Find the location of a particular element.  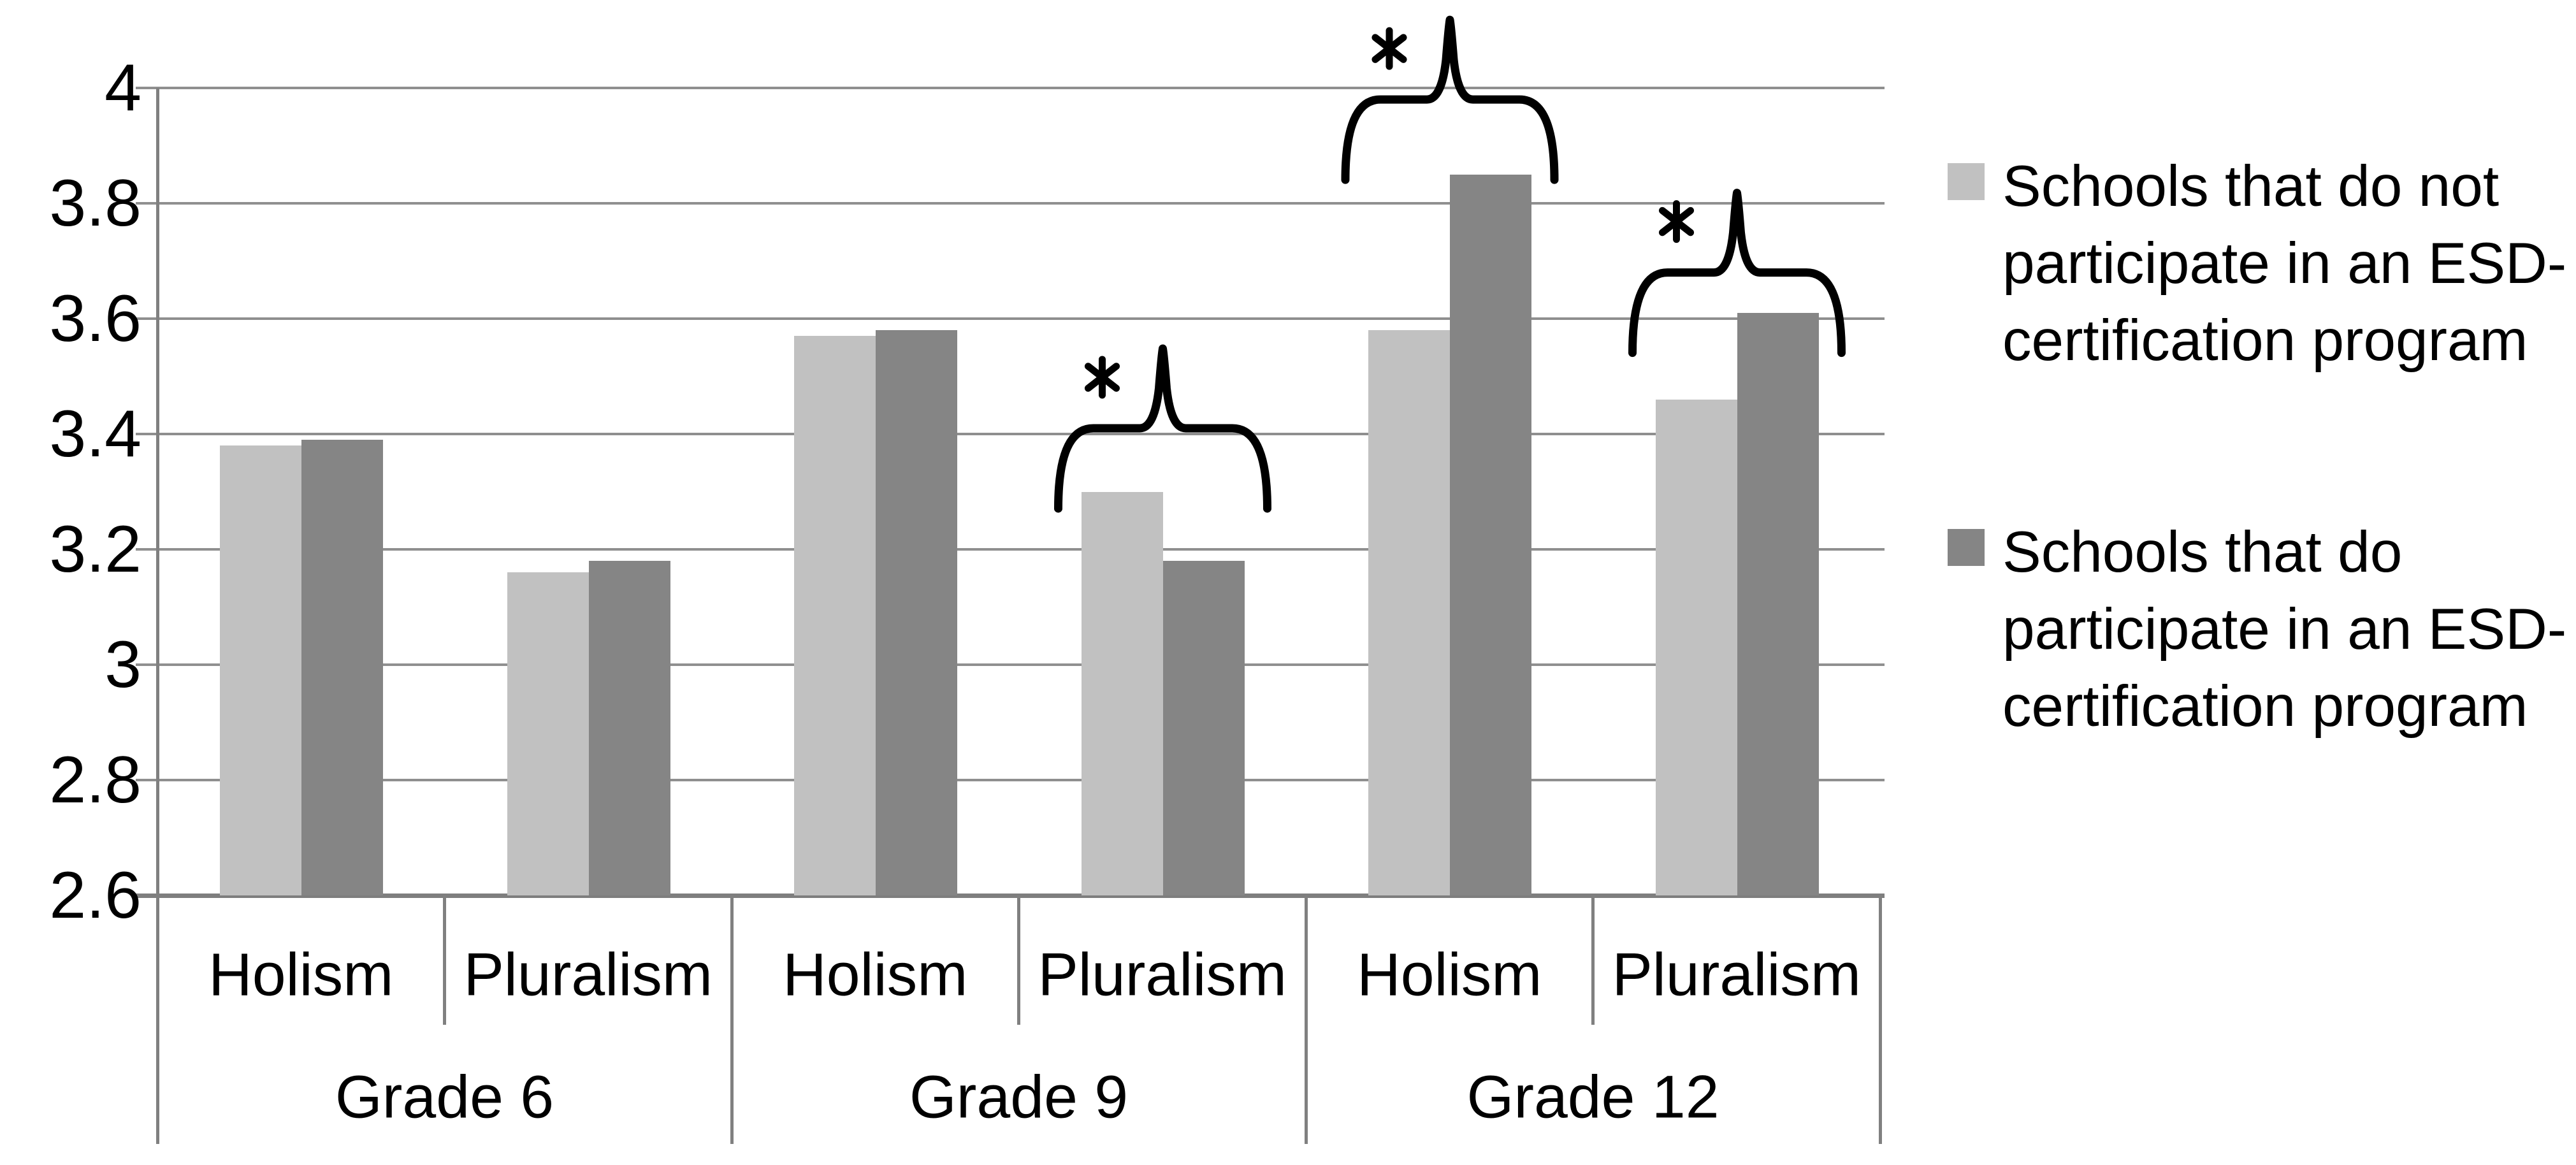

y-tick-label: 3 is located at coordinates (123, 665).